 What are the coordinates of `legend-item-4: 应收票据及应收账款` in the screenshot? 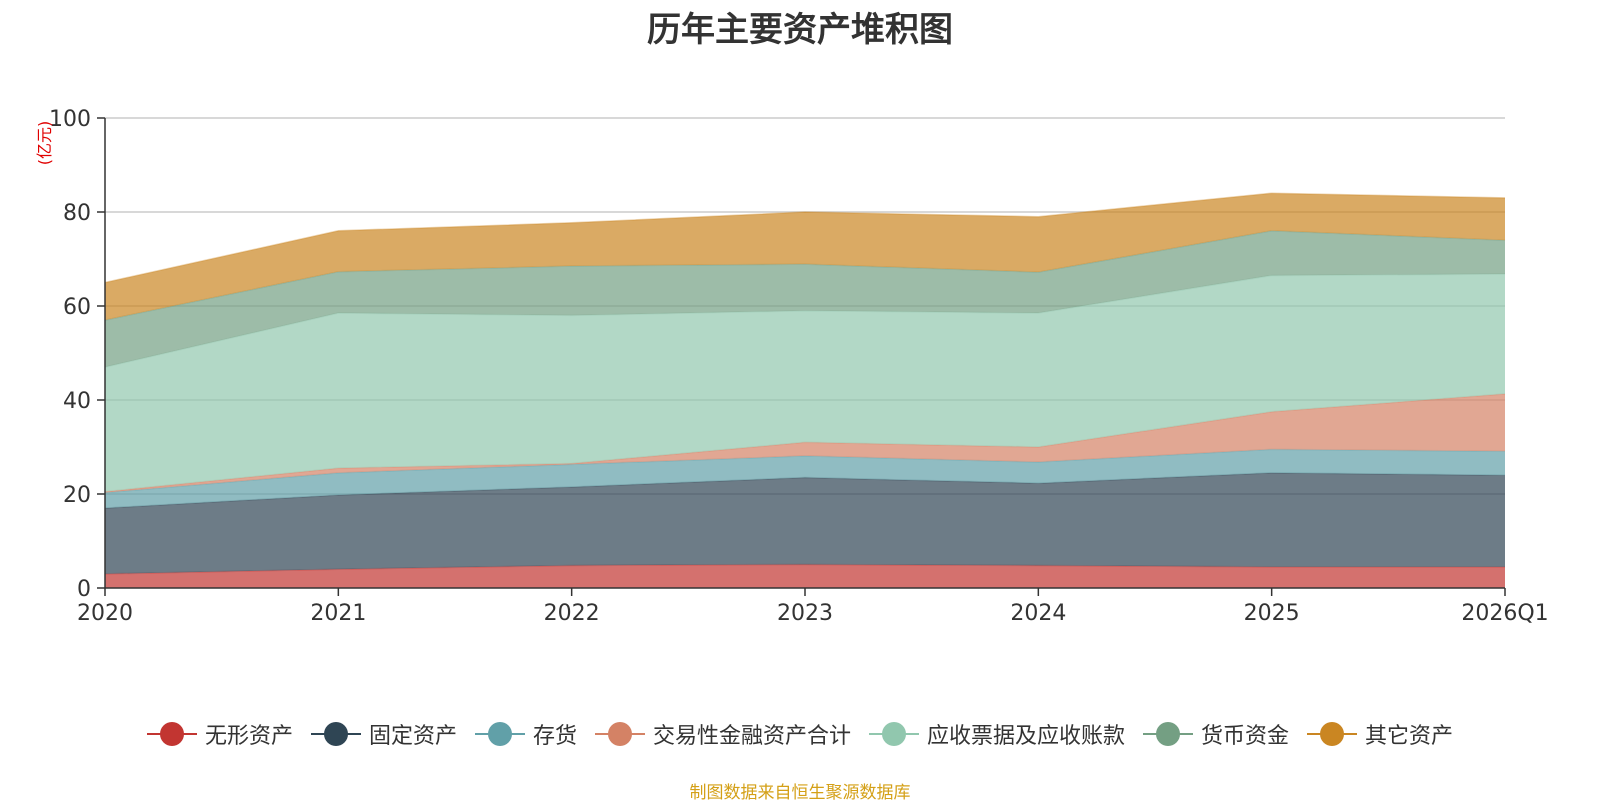 It's located at (997, 734).